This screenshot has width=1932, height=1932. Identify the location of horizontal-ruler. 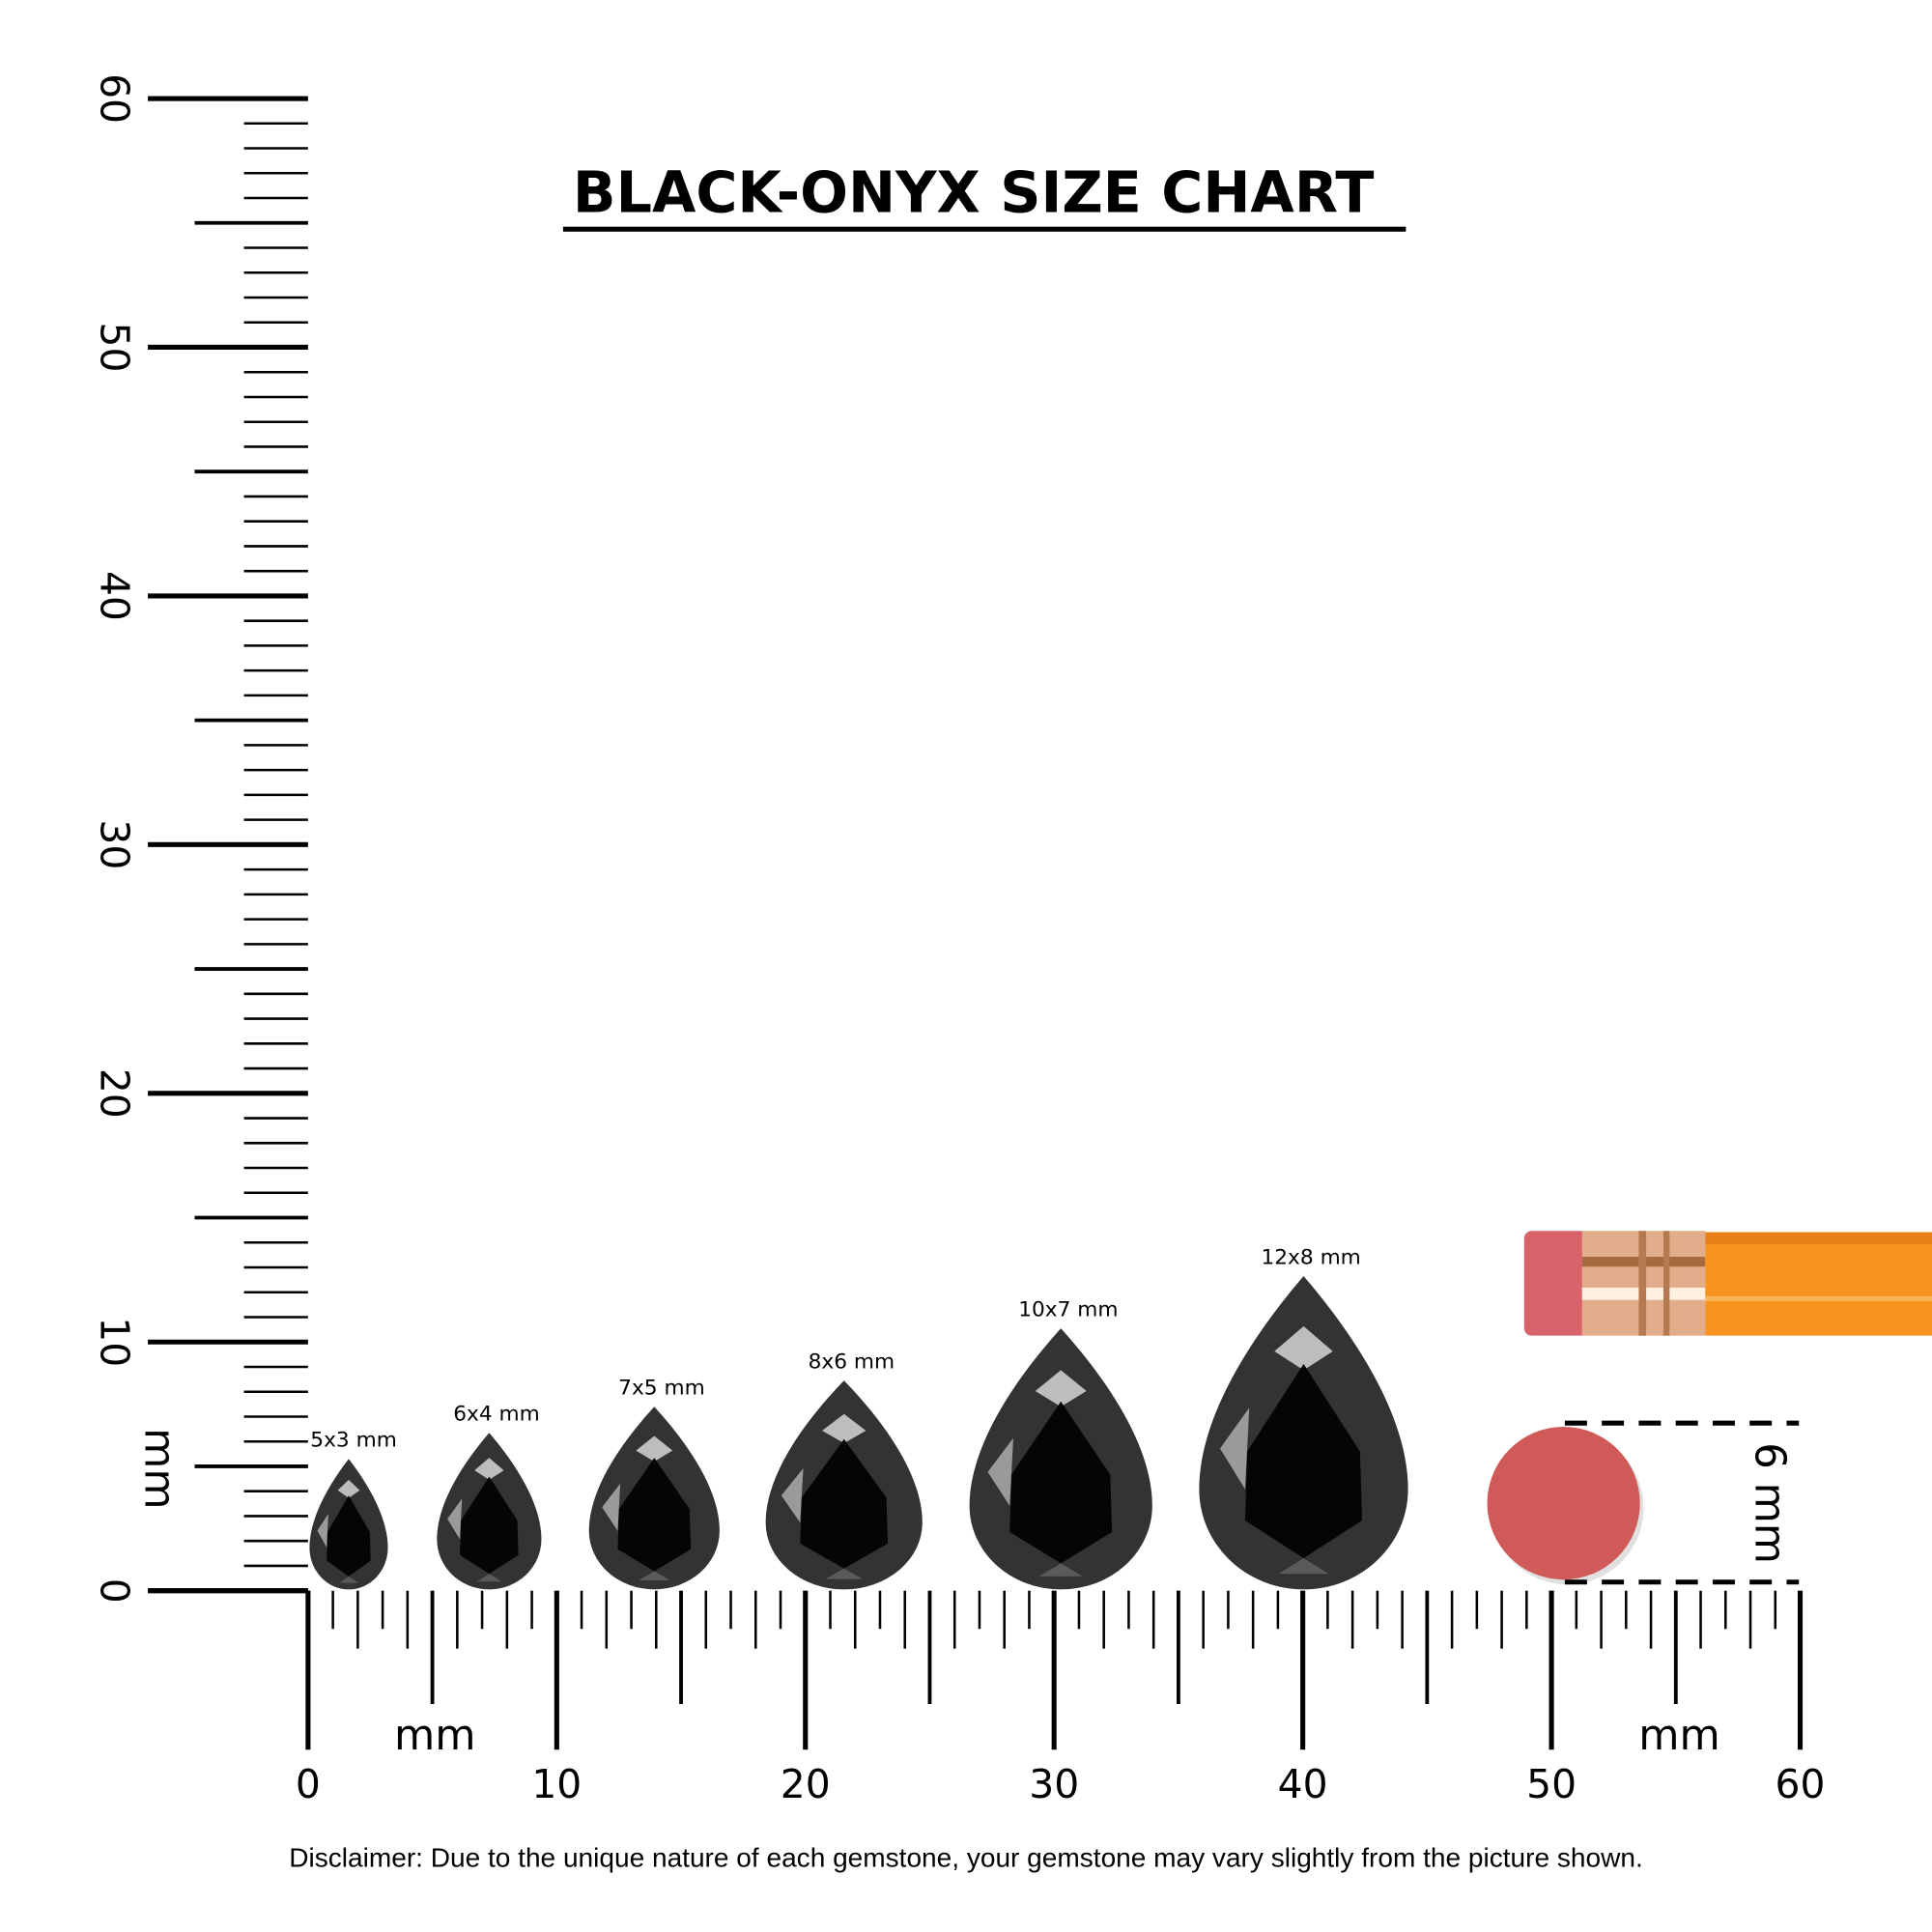
(976, 1669).